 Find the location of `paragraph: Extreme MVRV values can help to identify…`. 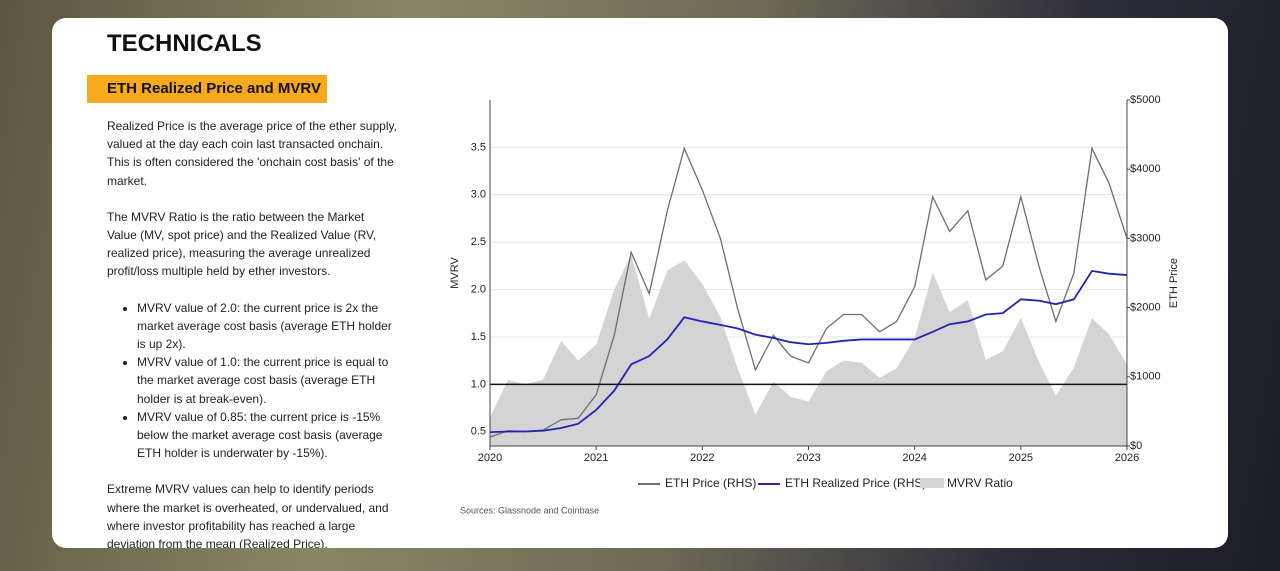

paragraph: Extreme MVRV values can help to identify… is located at coordinates (248, 515).